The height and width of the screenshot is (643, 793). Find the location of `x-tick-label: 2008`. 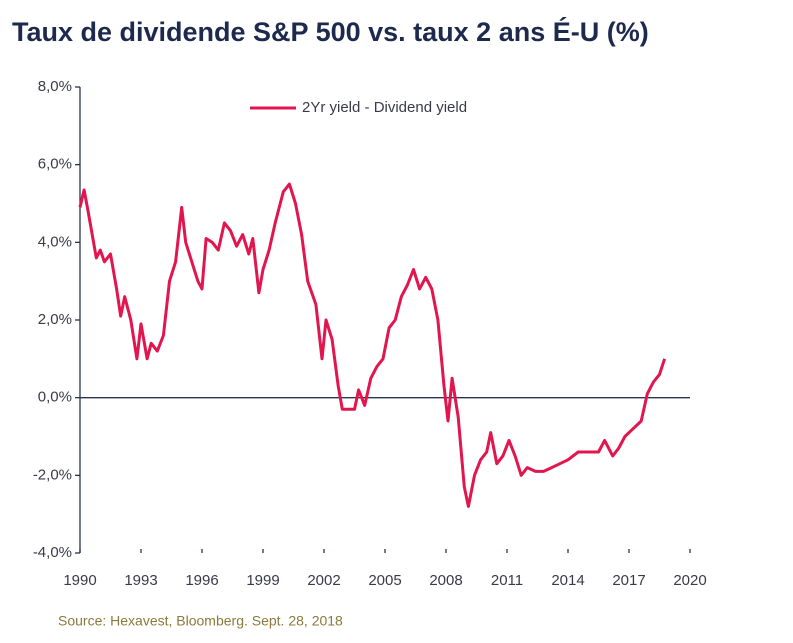

x-tick-label: 2008 is located at coordinates (445, 580).